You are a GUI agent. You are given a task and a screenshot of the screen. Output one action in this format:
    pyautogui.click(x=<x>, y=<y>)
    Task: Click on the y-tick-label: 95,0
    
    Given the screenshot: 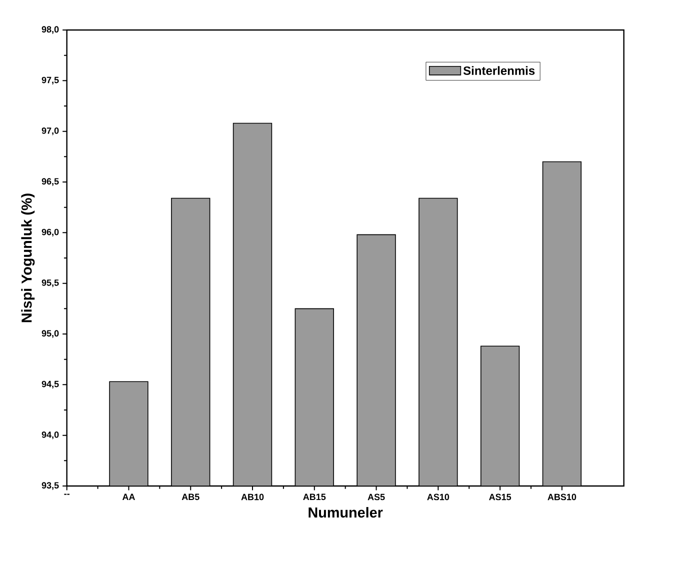 What is the action you would take?
    pyautogui.click(x=50, y=334)
    